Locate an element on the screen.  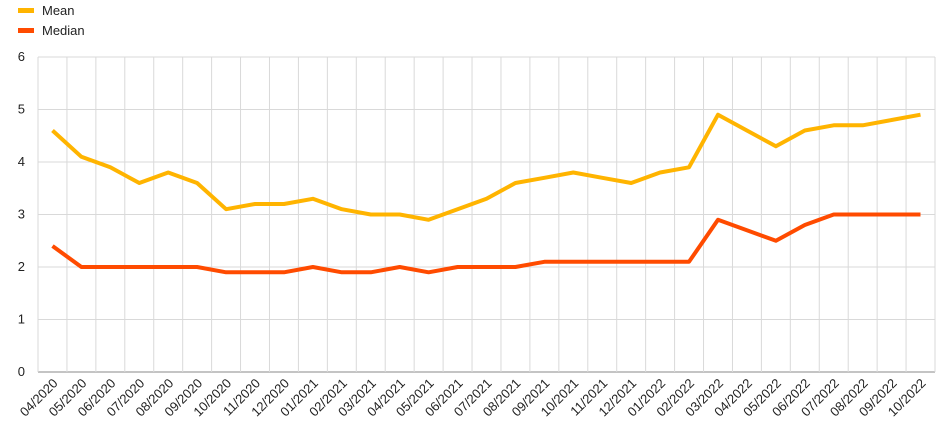
series-line-median is located at coordinates (486, 243).